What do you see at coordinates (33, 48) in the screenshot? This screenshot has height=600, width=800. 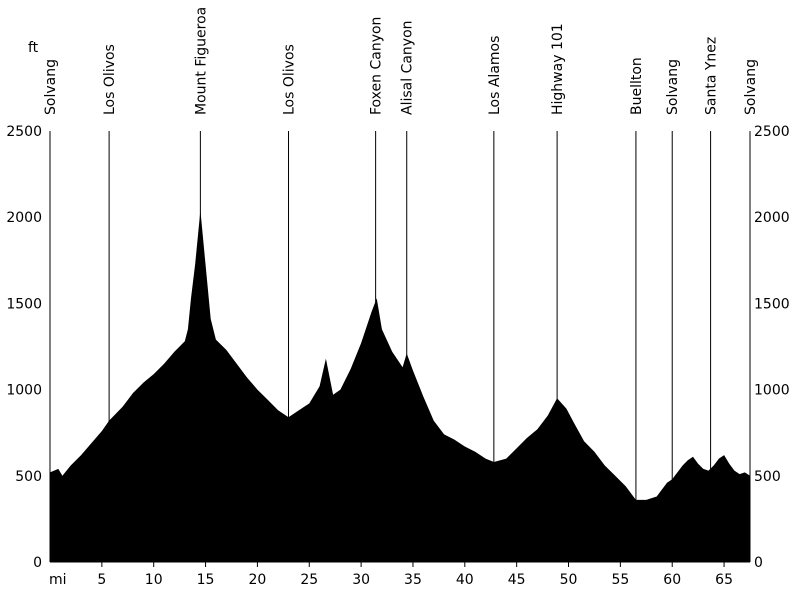 I see `y-unit-label: ft` at bounding box center [33, 48].